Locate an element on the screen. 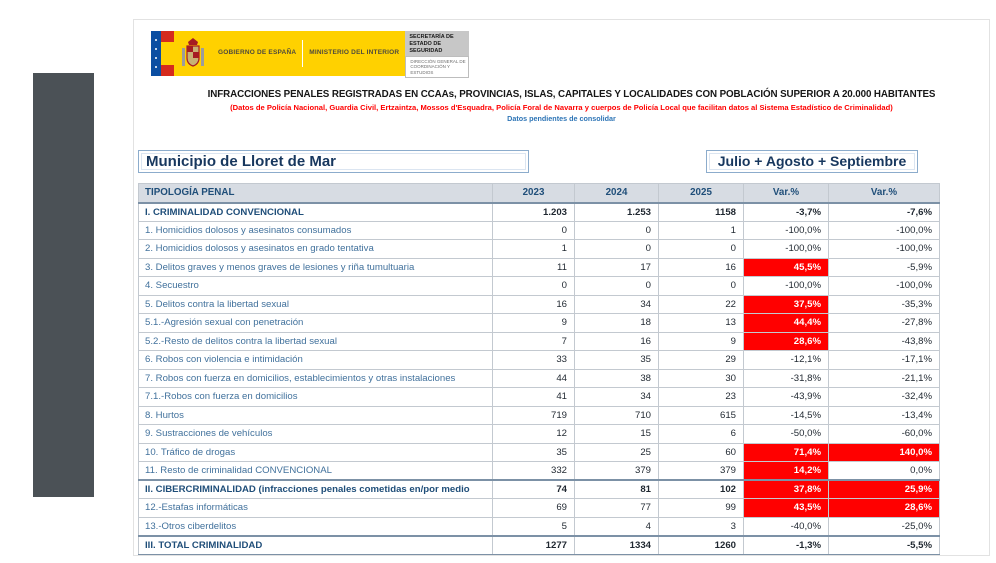 This screenshot has height=563, width=996. row-label: 10. Tráfico de drogas is located at coordinates (315, 452).